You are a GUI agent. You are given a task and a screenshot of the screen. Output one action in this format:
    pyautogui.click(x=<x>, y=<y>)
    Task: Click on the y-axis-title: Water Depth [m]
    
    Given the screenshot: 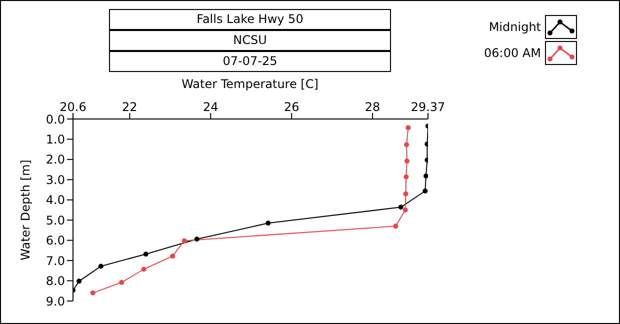 What is the action you would take?
    pyautogui.click(x=25, y=210)
    